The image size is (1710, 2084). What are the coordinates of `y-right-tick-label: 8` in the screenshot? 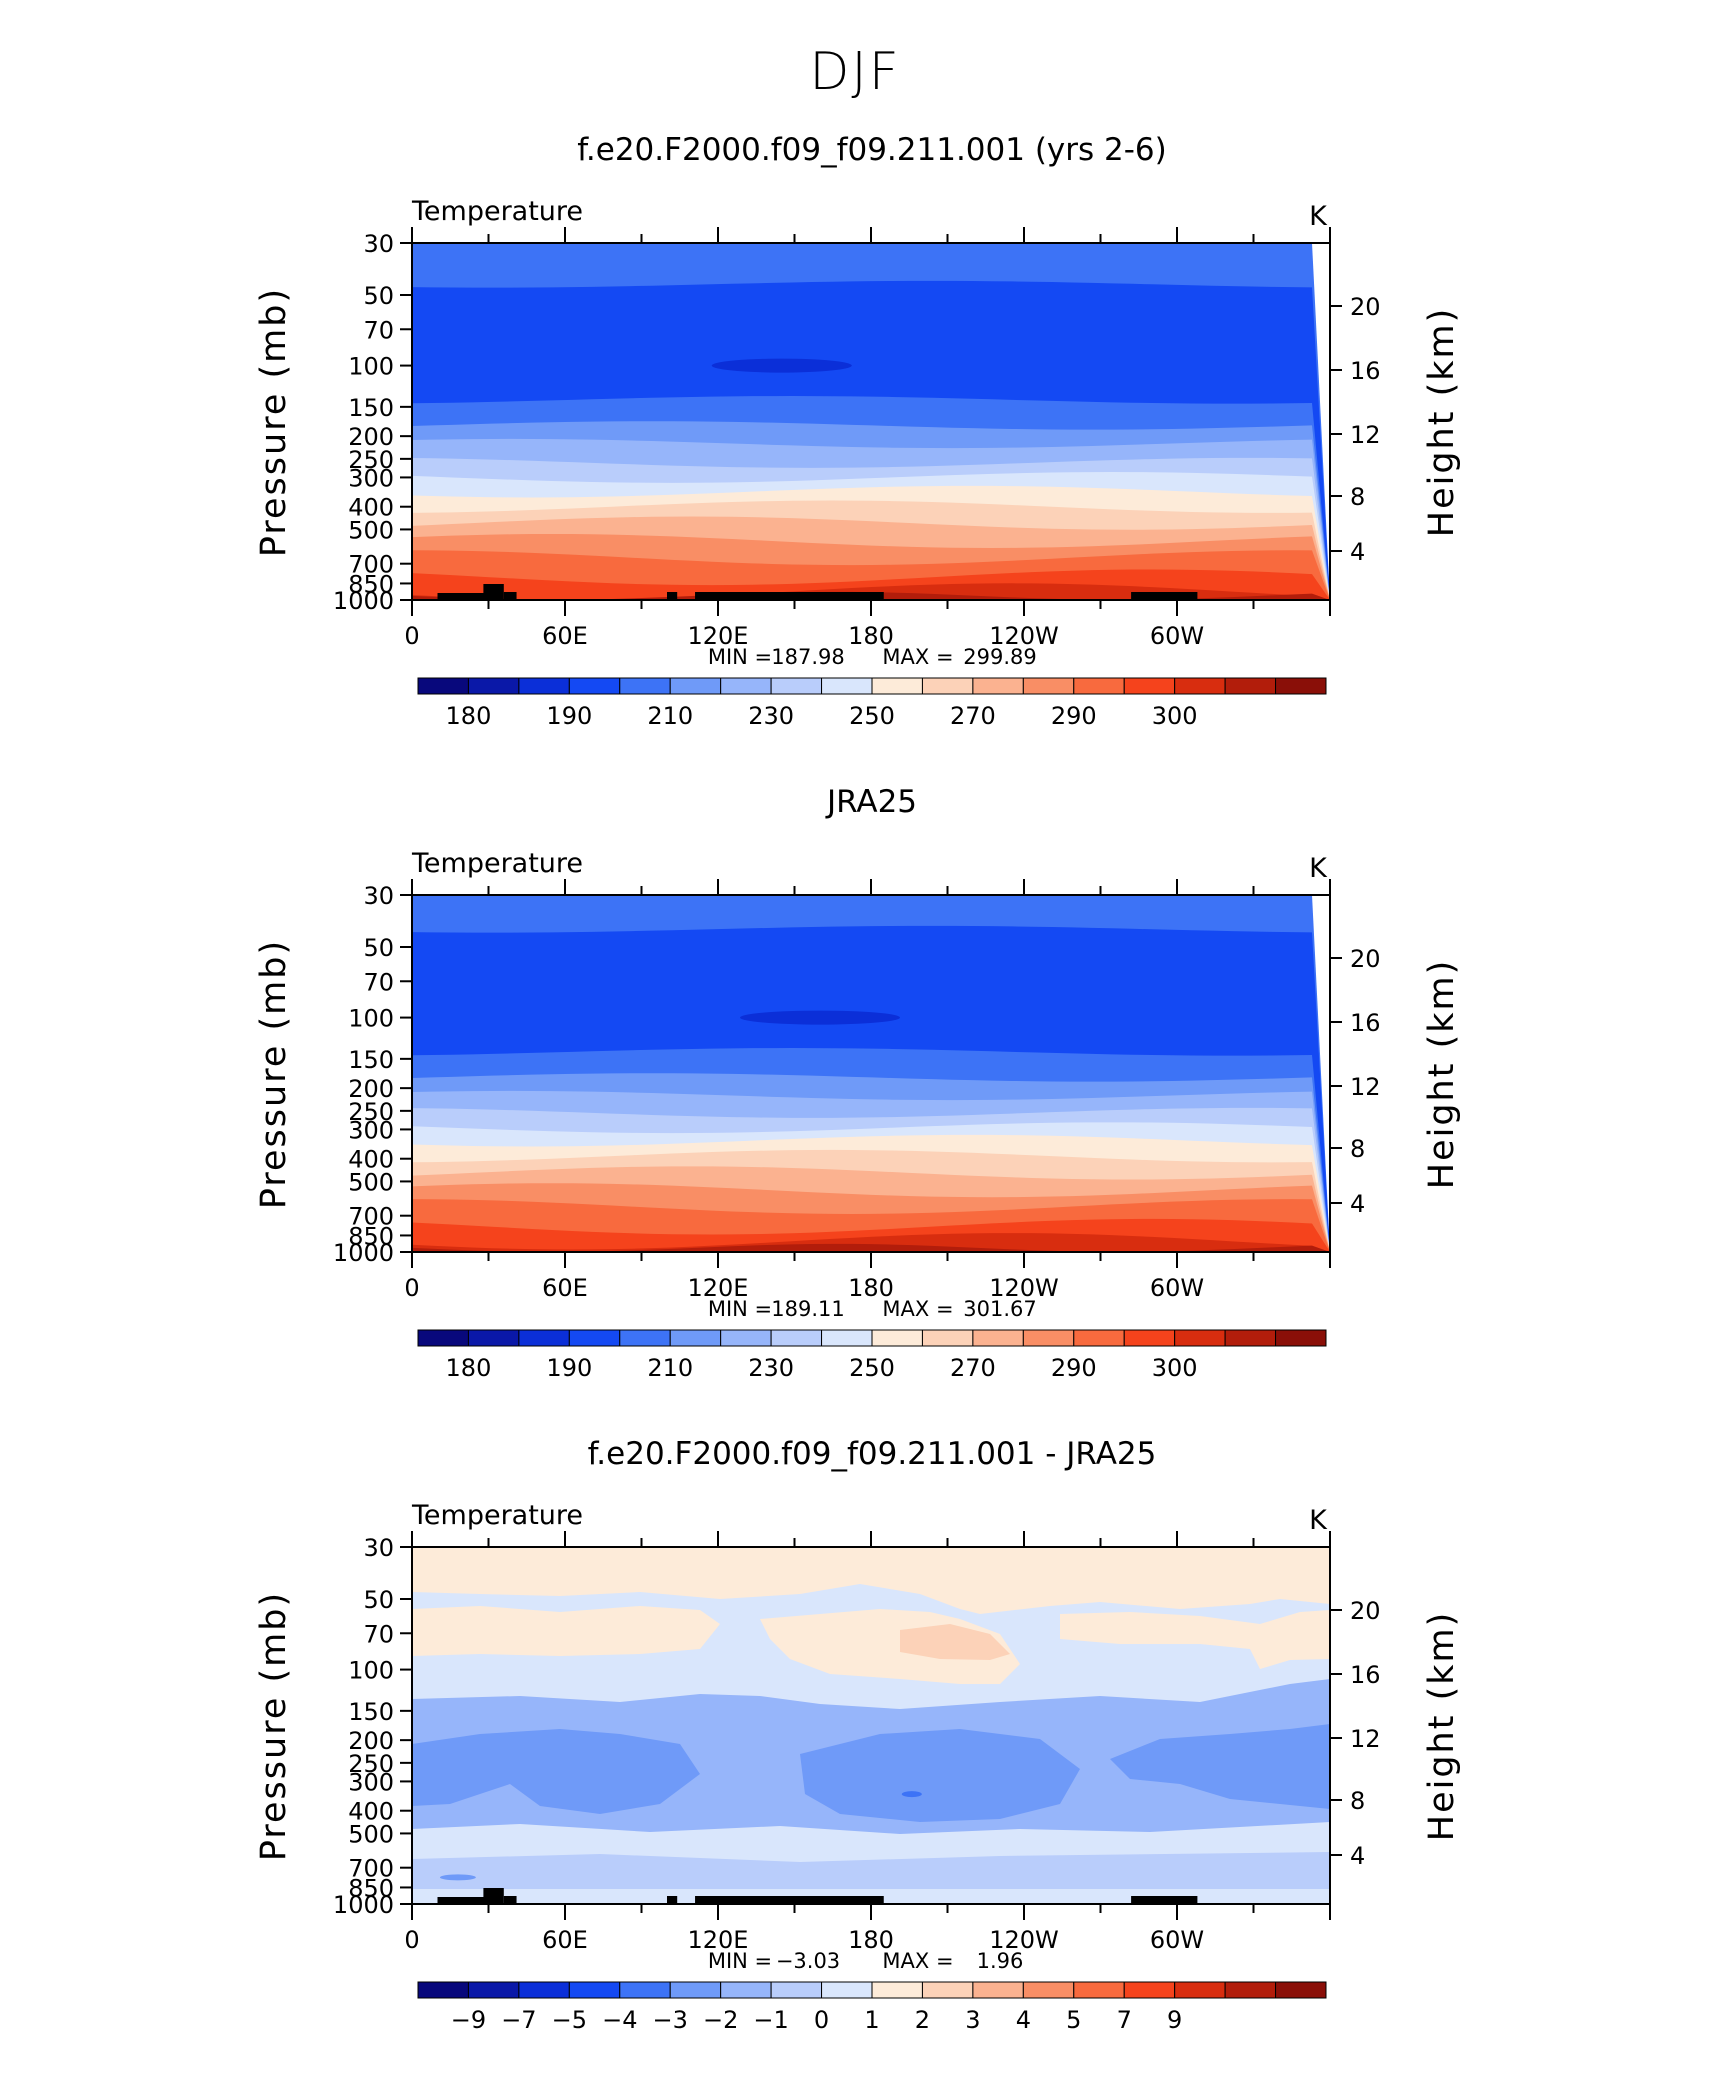 It's located at (1357, 1149).